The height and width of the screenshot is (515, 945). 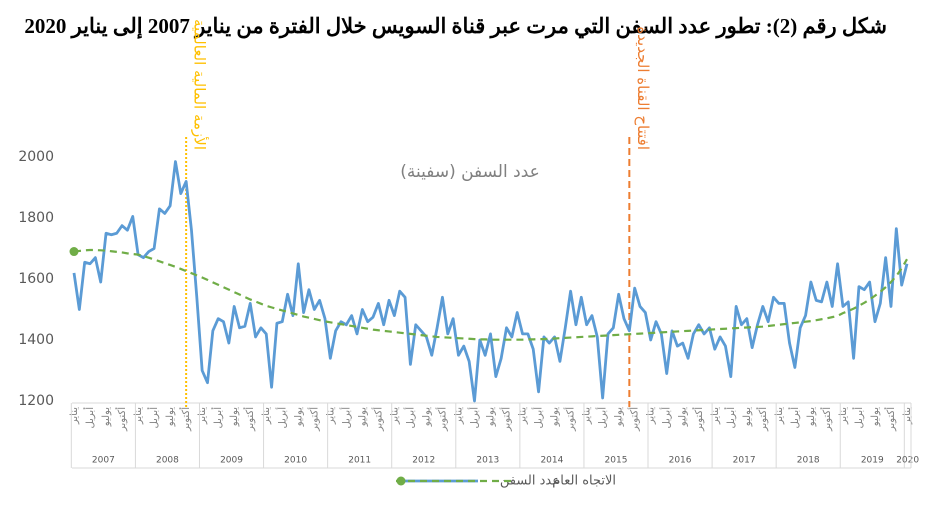 I want to click on year-label: 2020, so click(x=907, y=461).